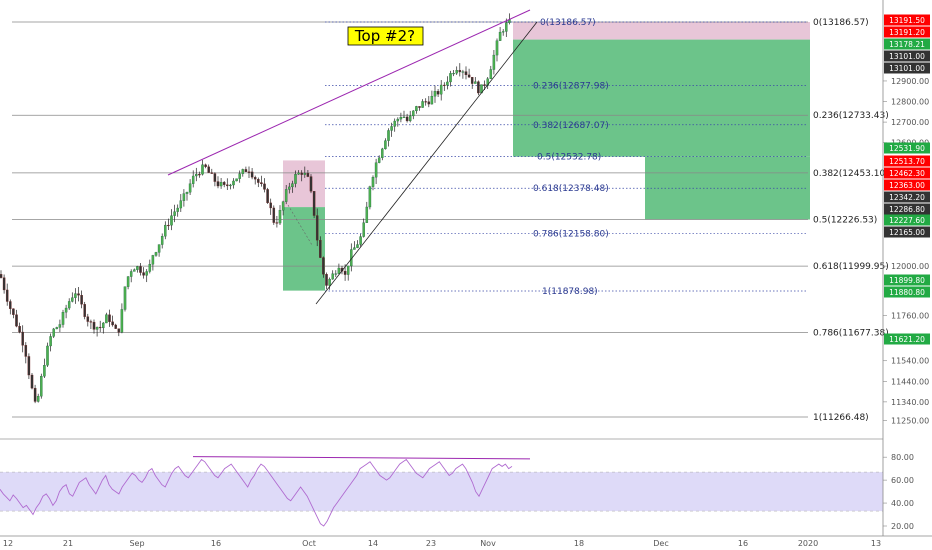 This screenshot has width=932, height=550. I want to click on price-tag-text-5: 12531.90, so click(907, 148).